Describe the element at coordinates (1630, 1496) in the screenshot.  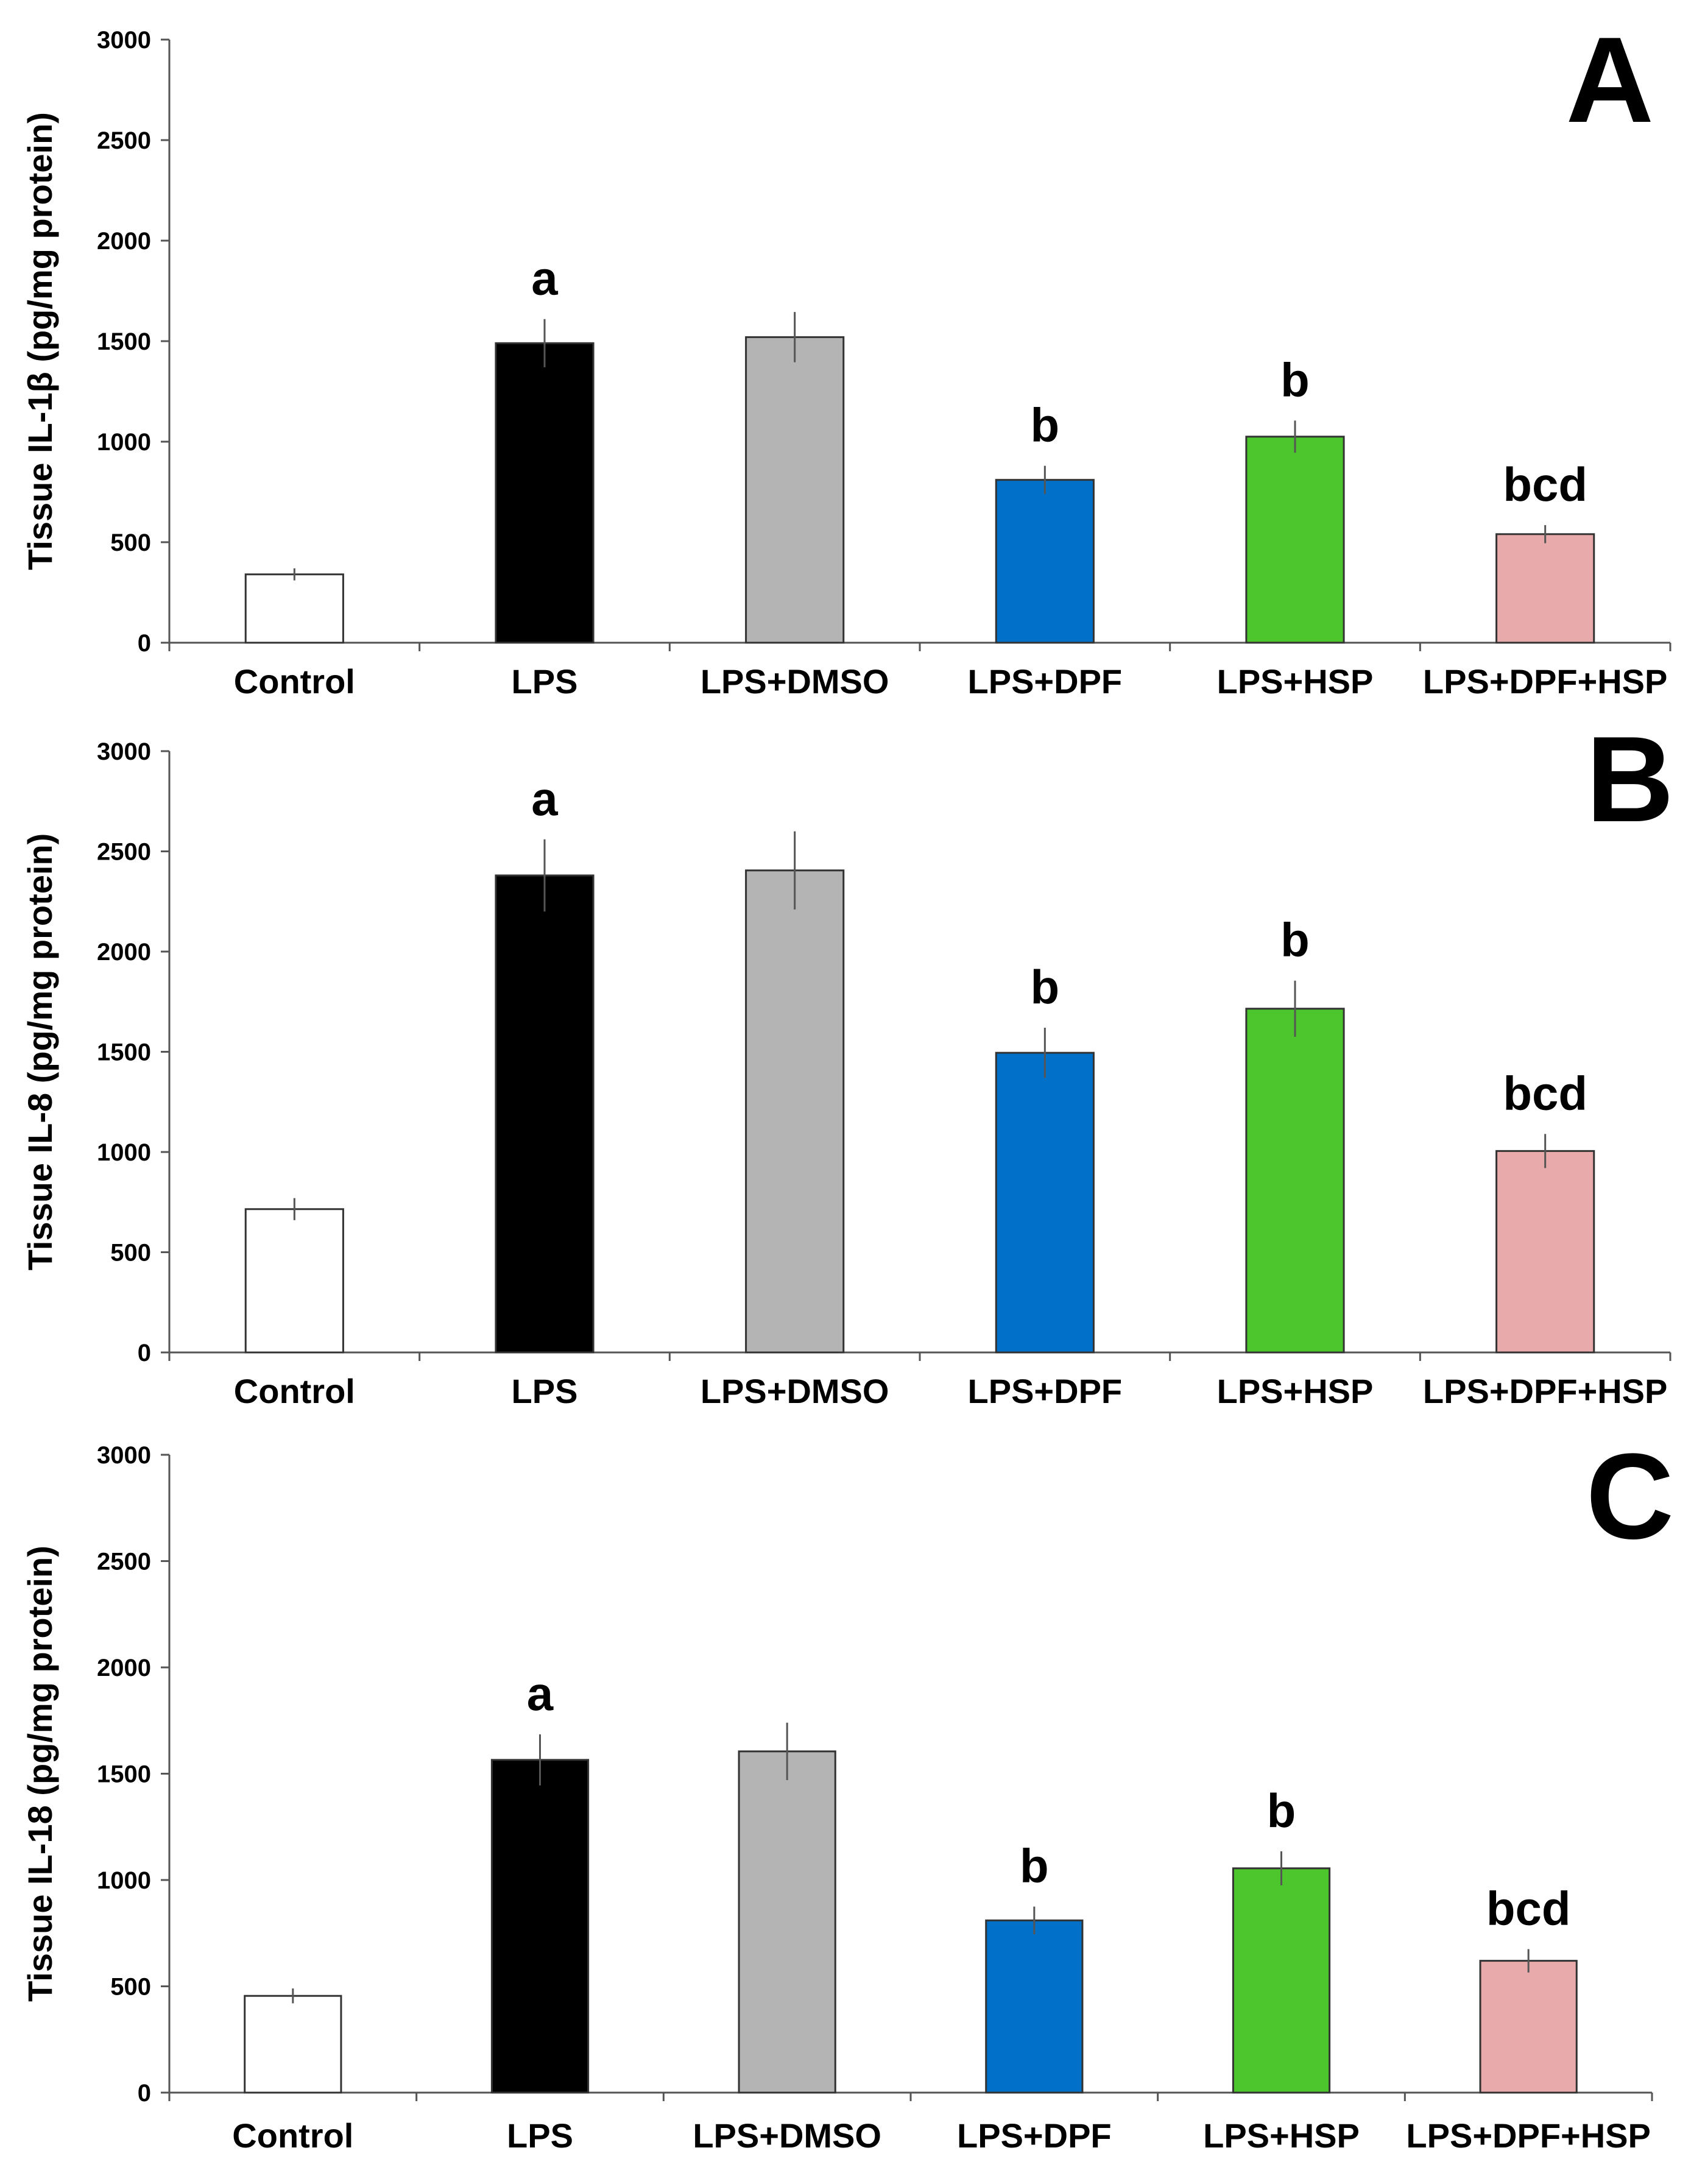
I see `panel-letter: C` at that location.